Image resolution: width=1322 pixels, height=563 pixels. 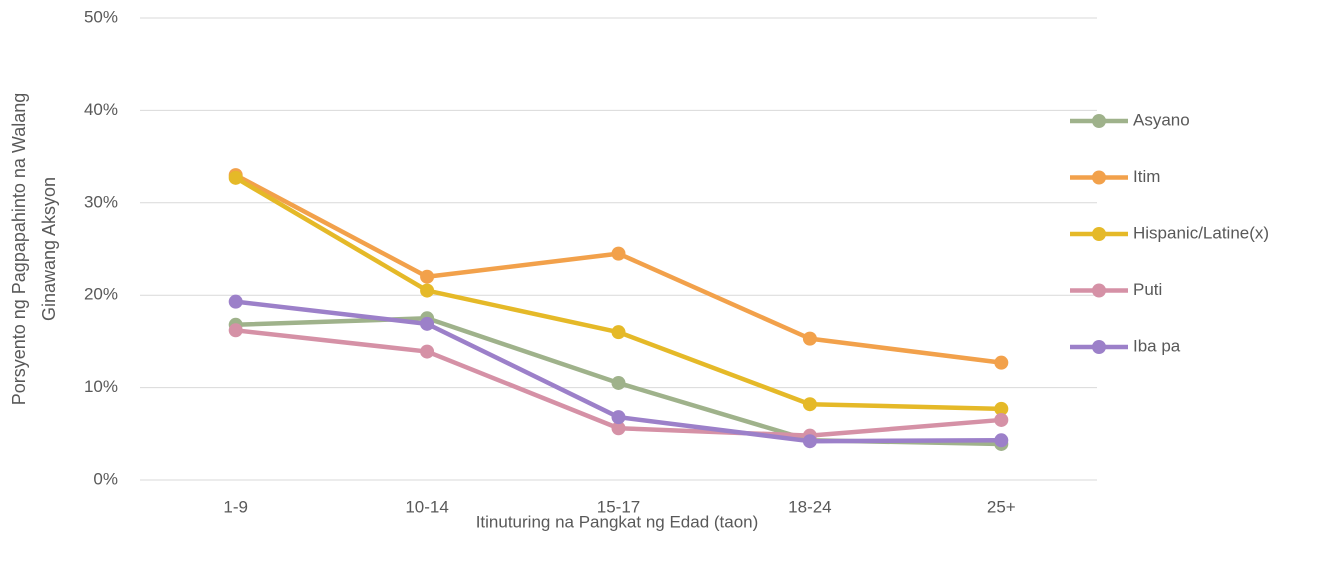 What do you see at coordinates (101, 16) in the screenshot?
I see `y-tick-label: 50%` at bounding box center [101, 16].